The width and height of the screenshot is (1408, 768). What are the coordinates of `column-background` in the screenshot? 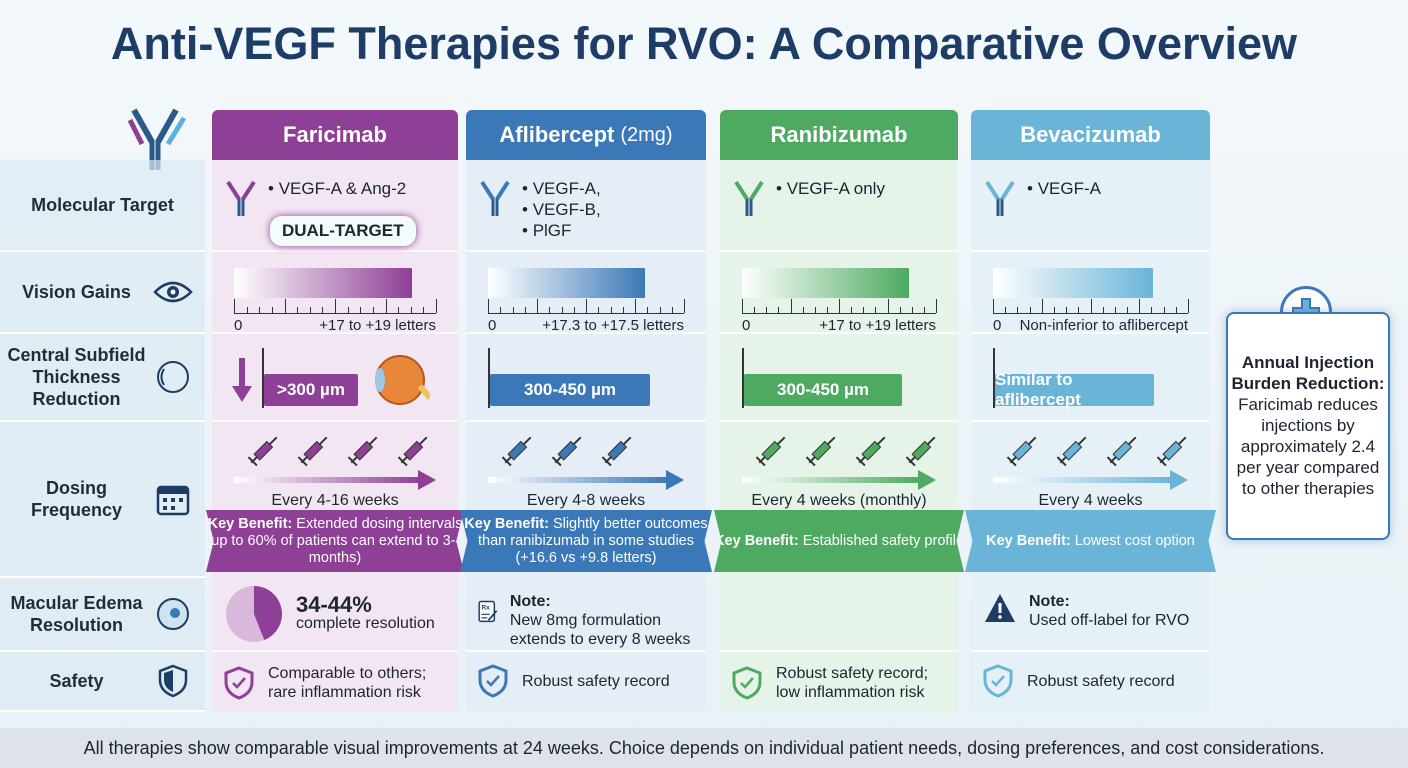 It's located at (586, 436).